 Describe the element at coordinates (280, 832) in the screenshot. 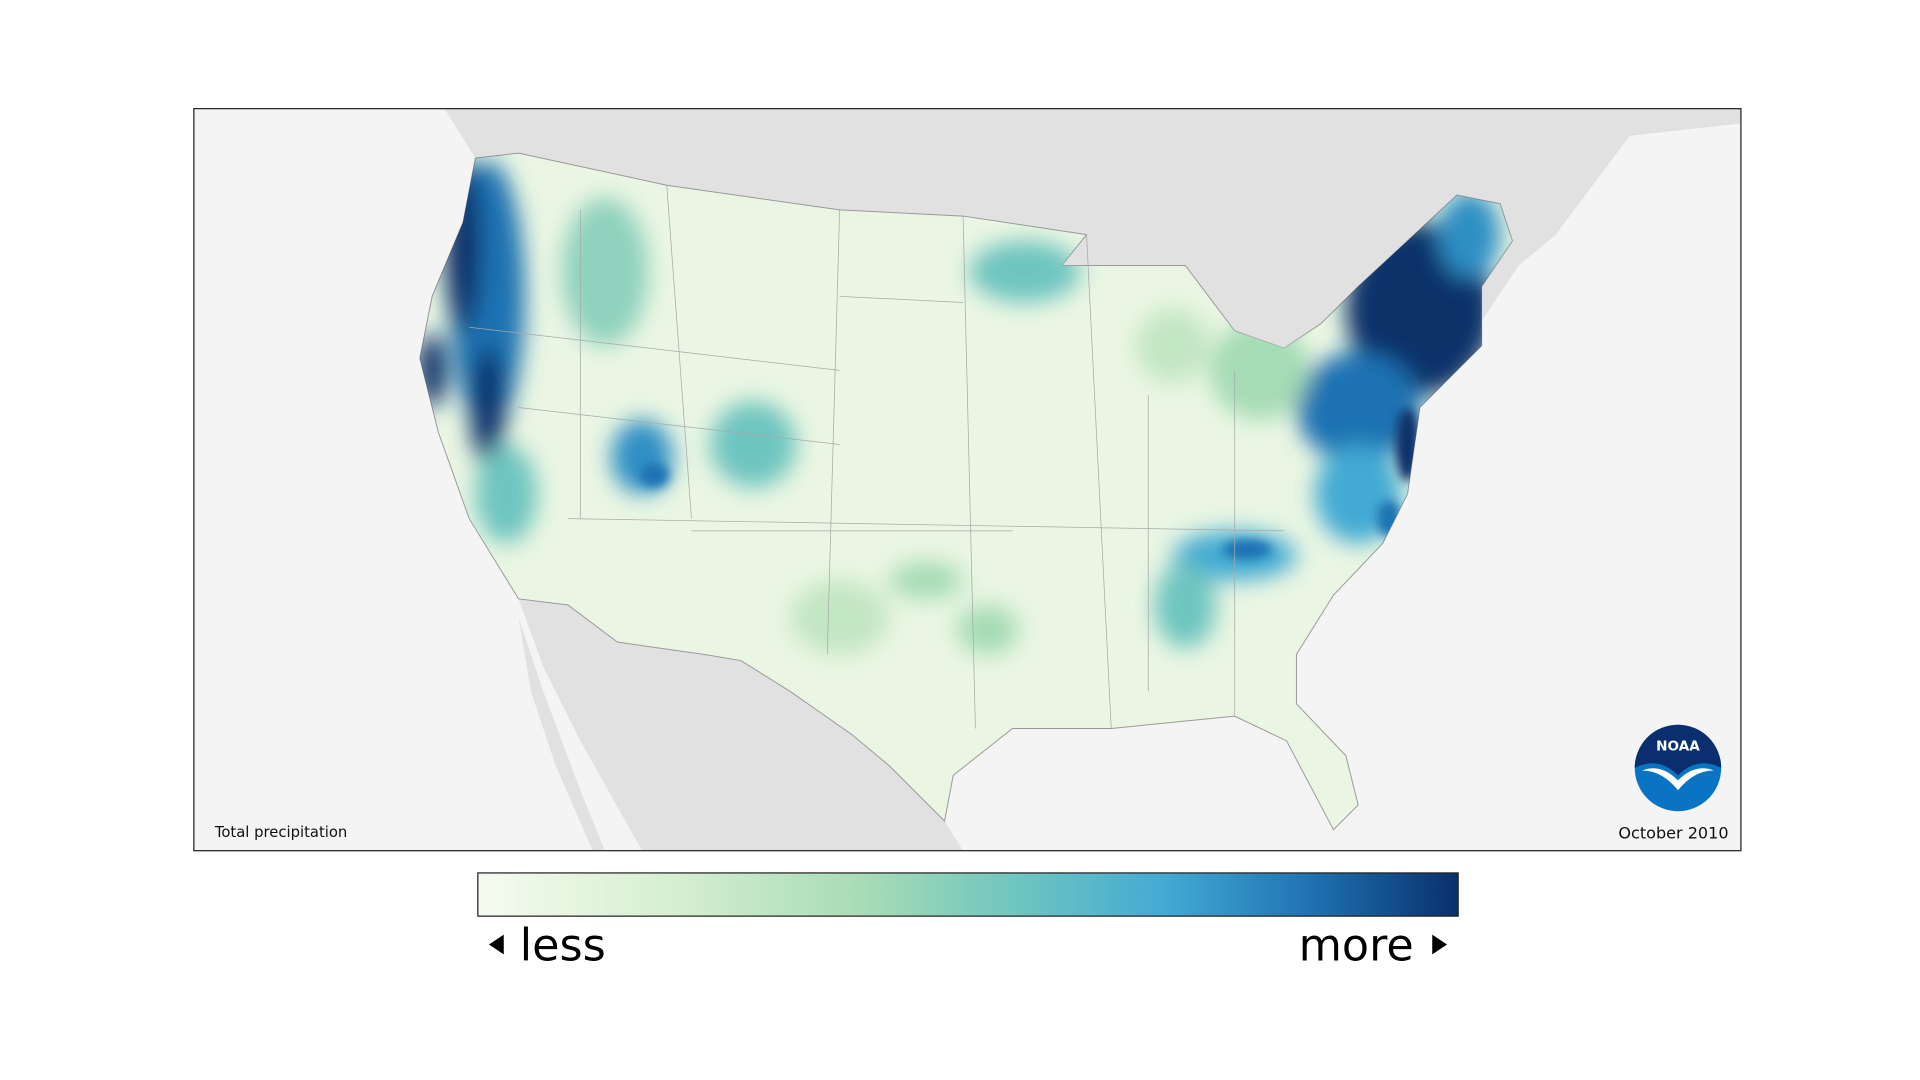

I see `map-label: Total precipitation` at that location.